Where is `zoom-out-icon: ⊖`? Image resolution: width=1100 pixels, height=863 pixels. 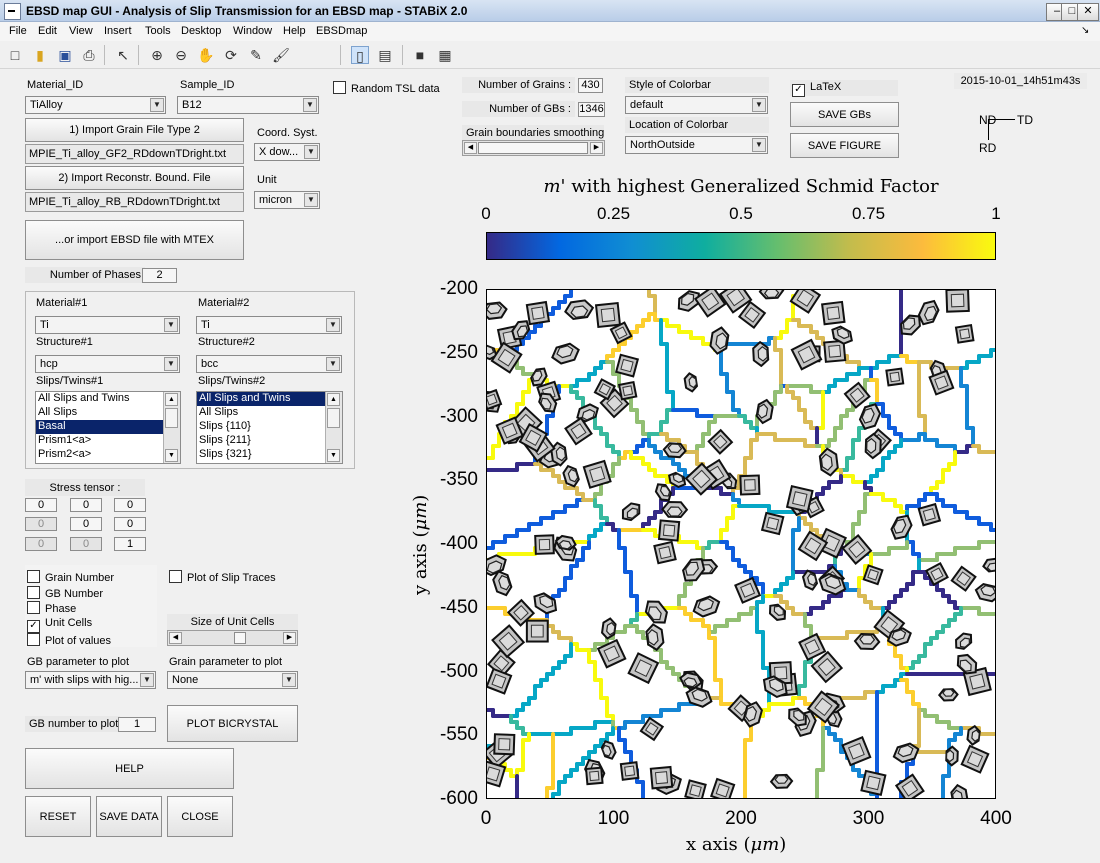 zoom-out-icon: ⊖ is located at coordinates (181, 55).